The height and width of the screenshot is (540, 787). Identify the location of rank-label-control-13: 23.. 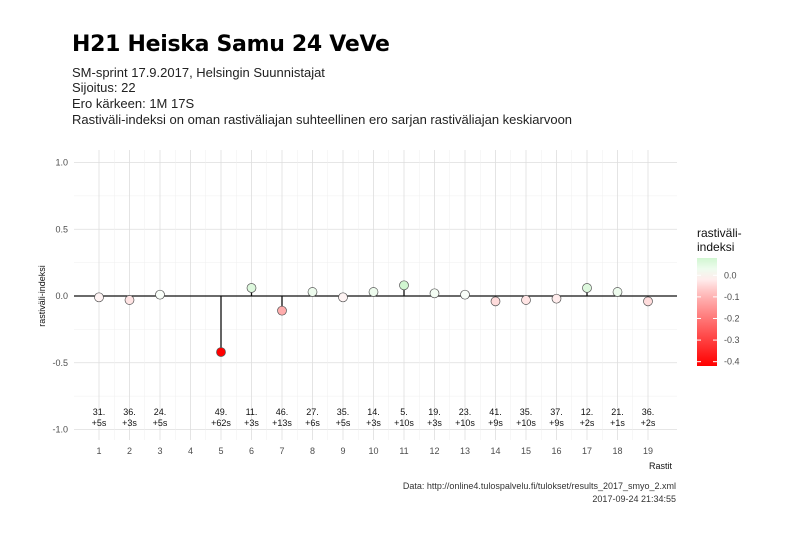
(465, 412).